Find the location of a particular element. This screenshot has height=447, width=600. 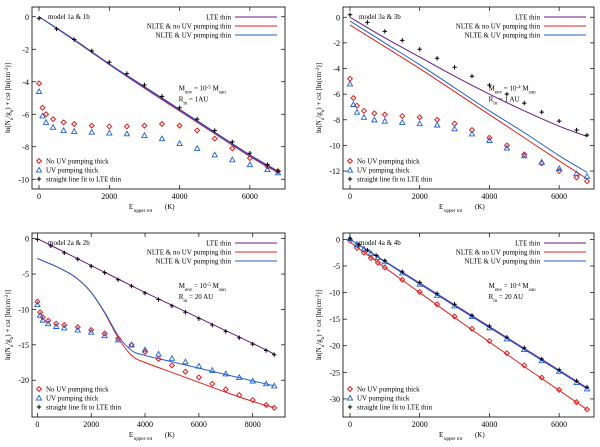

x-tick-label: 8000 is located at coordinates (253, 424).